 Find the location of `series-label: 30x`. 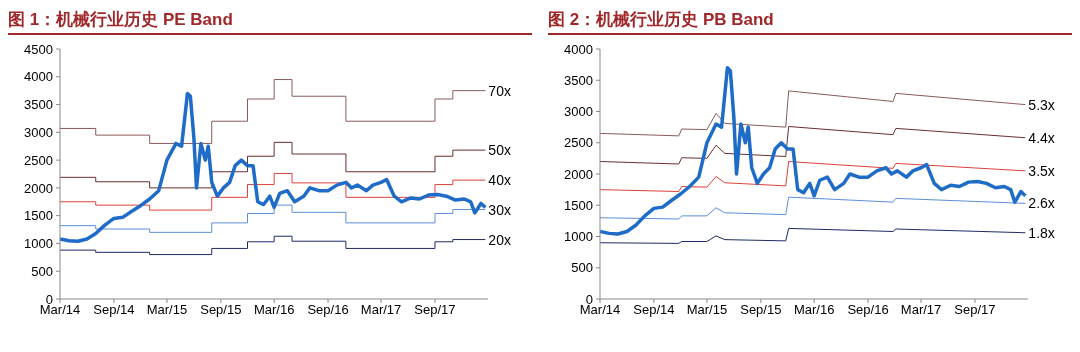

series-label: 30x is located at coordinates (499, 209).